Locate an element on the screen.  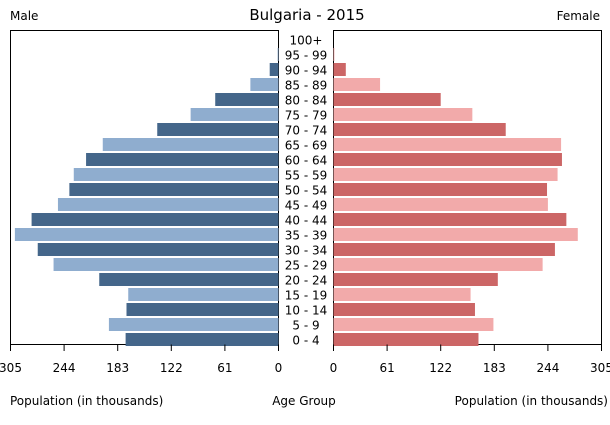
age-group-label: 10 - 14 is located at coordinates (306, 311).